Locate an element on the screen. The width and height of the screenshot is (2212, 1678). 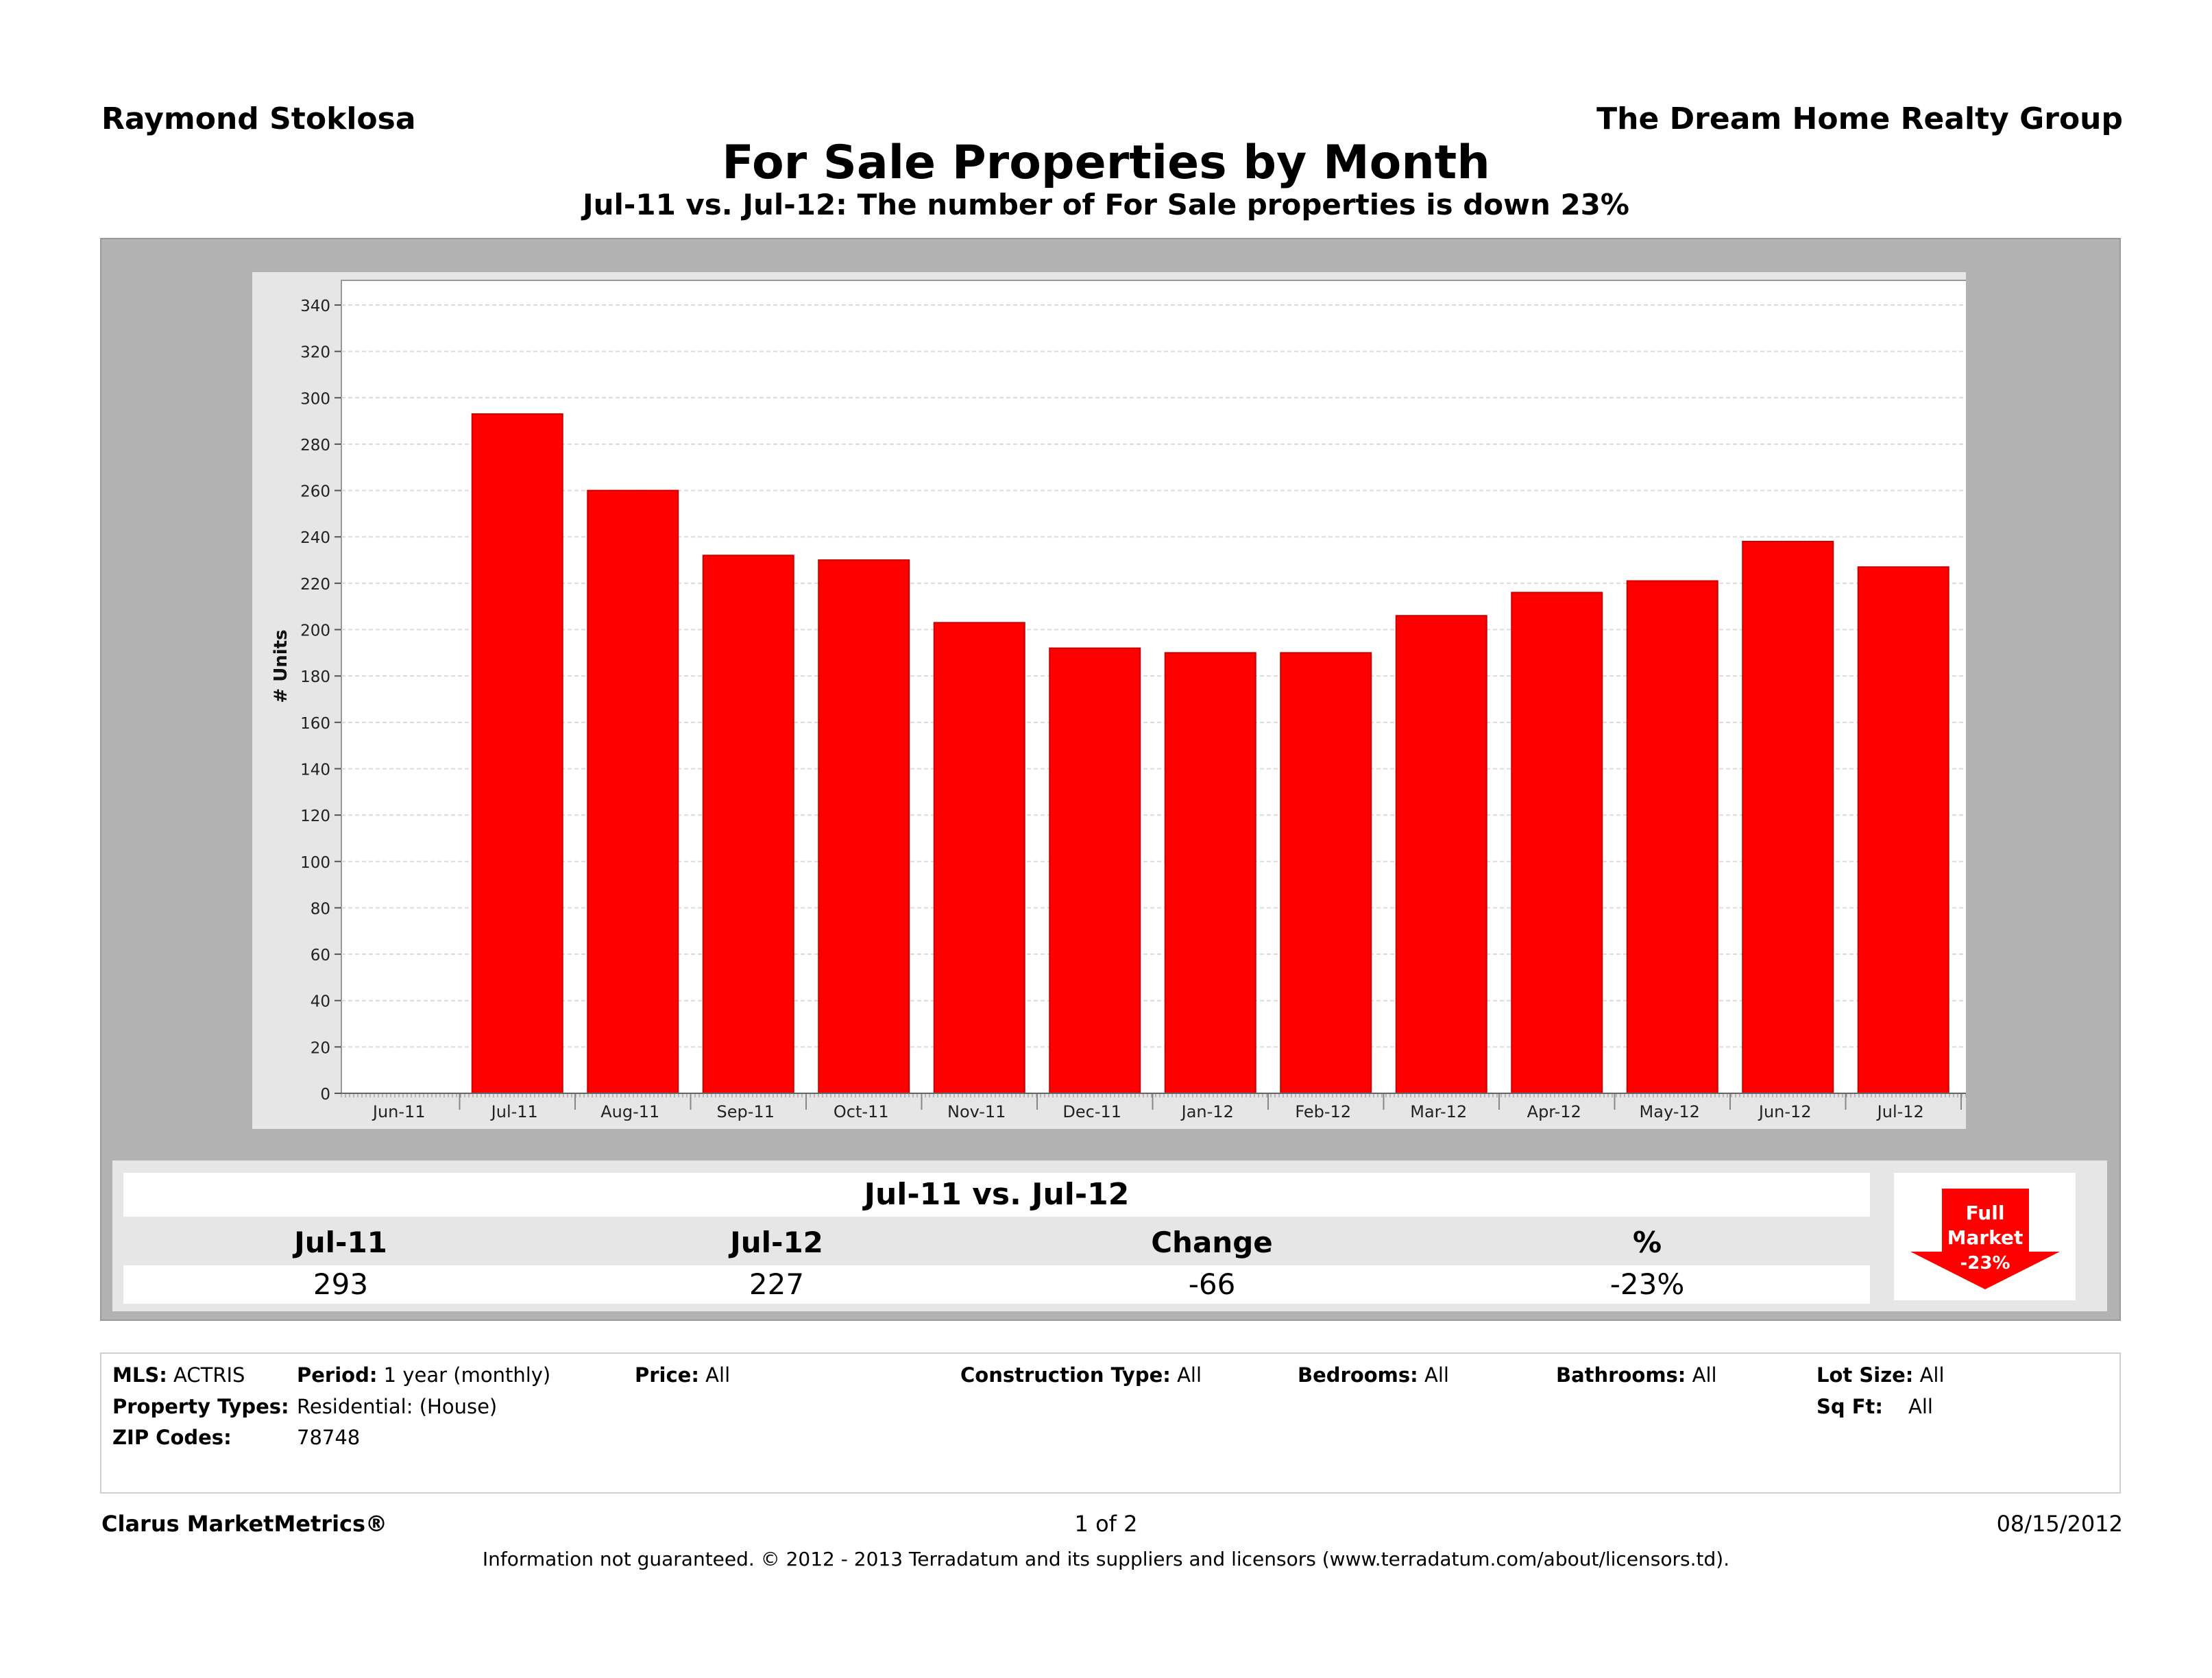
x-tick-label: Jul-11 is located at coordinates (514, 1111).